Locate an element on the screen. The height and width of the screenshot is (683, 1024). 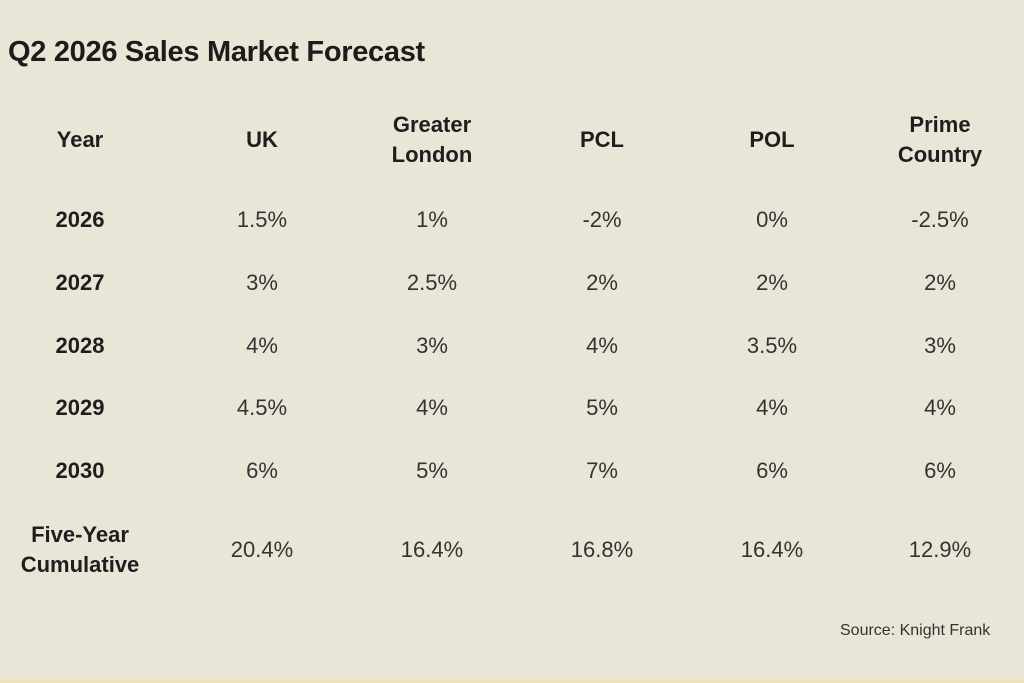
table-cell: 1.5% is located at coordinates (262, 219).